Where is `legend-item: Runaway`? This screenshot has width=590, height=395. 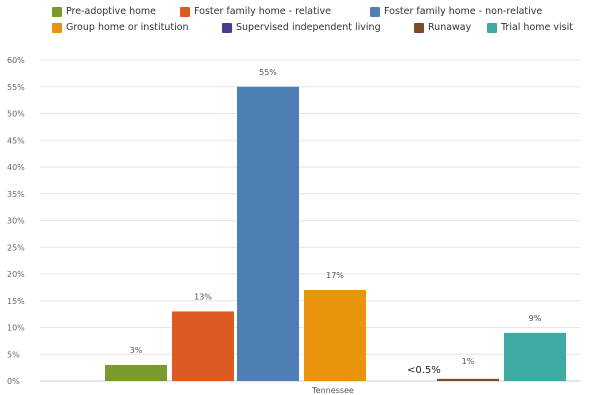
legend-item: Runaway is located at coordinates (442, 27).